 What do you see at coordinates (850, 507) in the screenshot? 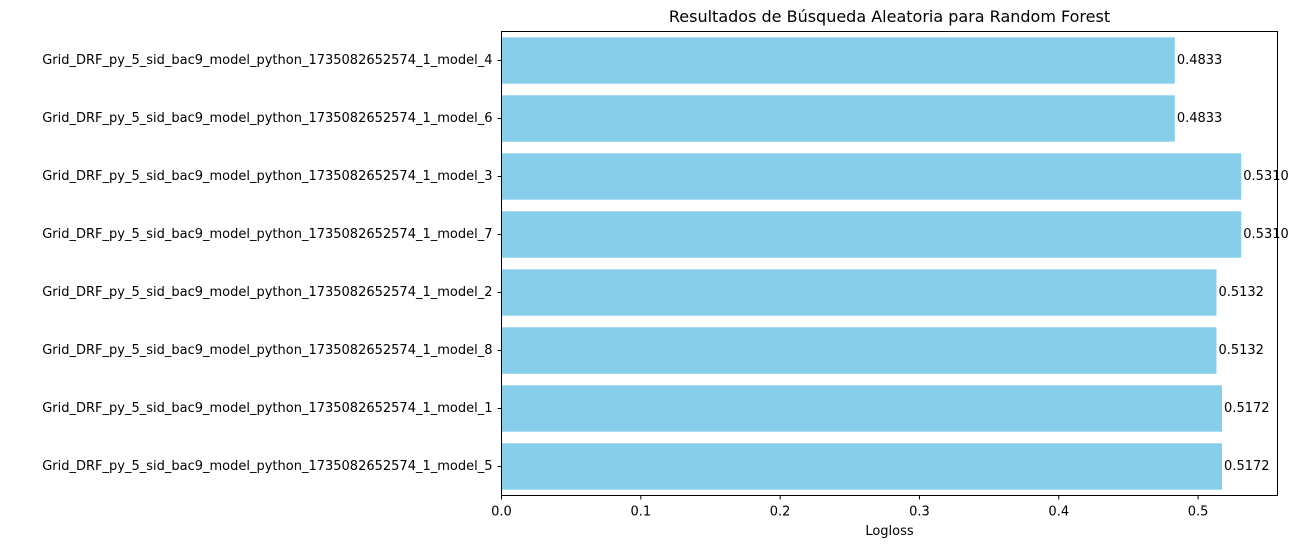
I see `x-axis-ticks: 0.0 0.1 0.2 0.3 0.4 0.5` at bounding box center [850, 507].